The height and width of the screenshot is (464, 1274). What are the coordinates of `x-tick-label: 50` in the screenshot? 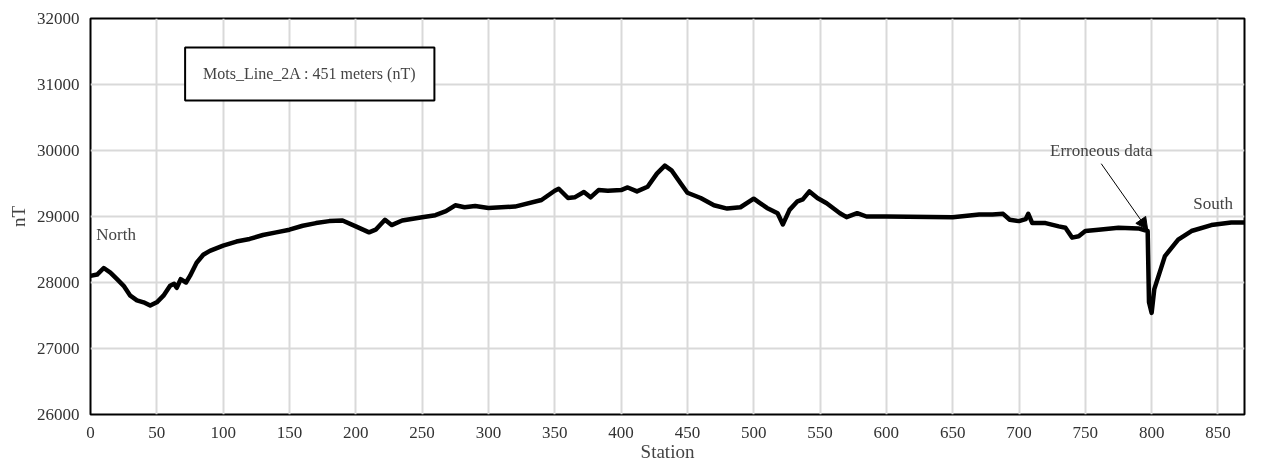 It's located at (157, 432).